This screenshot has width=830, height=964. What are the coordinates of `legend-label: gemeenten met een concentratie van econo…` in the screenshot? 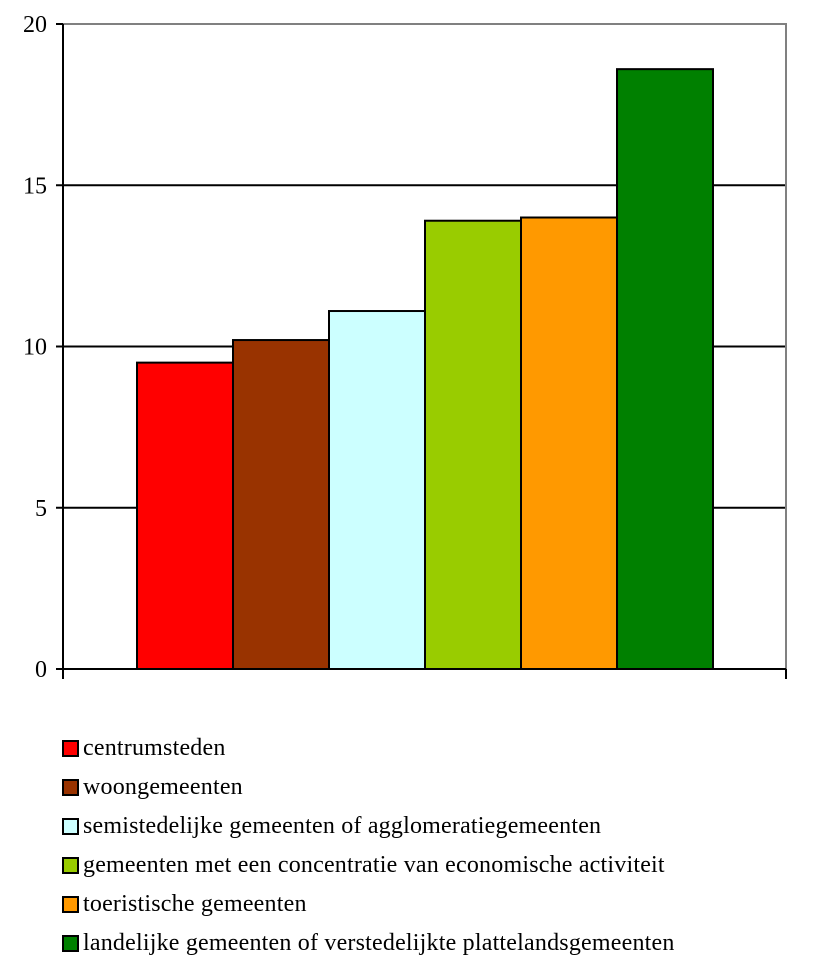 It's located at (374, 865).